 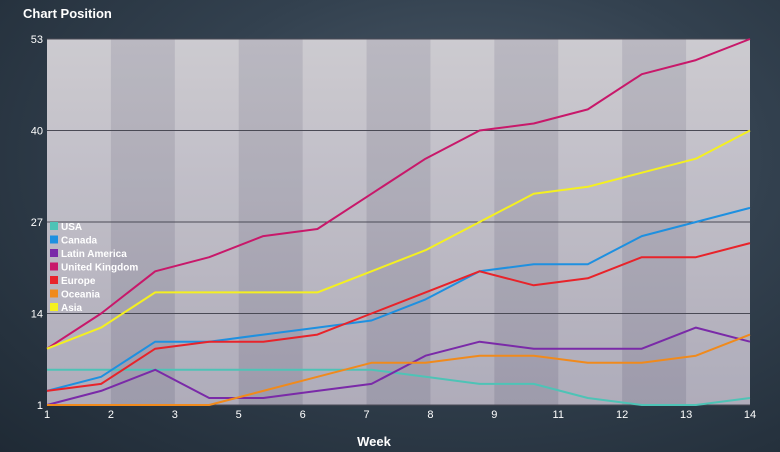 I want to click on x-tick-label: 6, so click(x=303, y=415).